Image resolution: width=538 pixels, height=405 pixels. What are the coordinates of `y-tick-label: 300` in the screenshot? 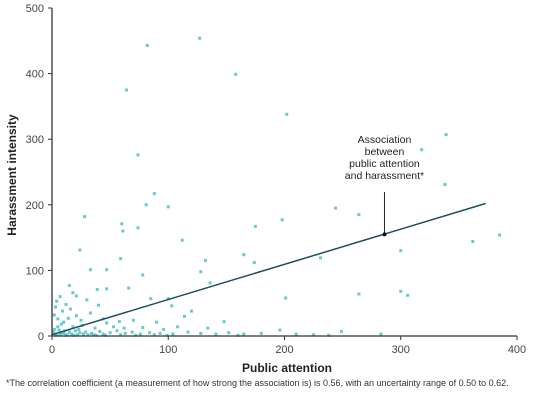 It's located at (35, 140).